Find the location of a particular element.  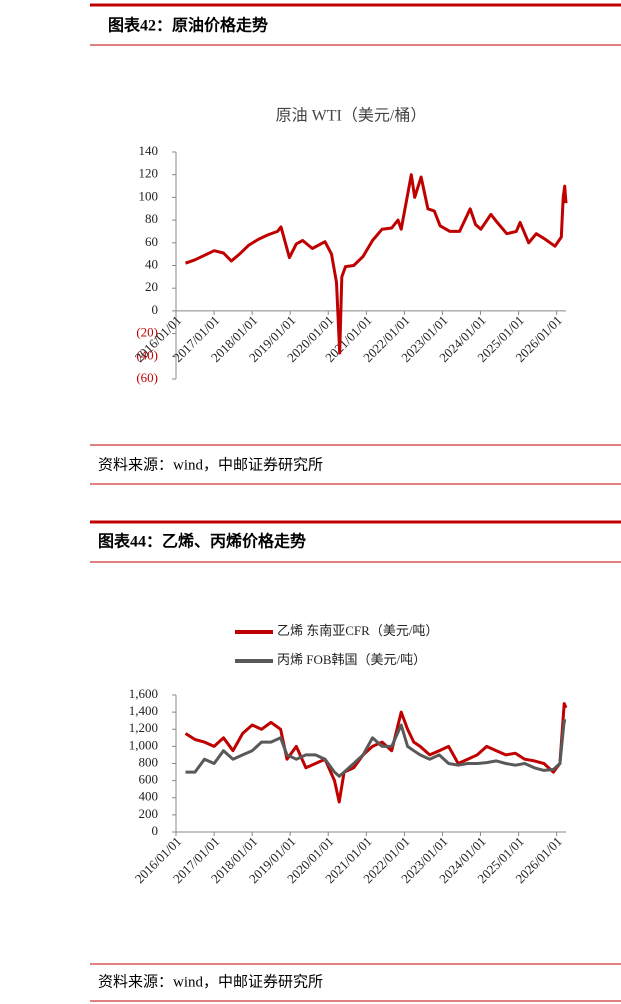

y-tick-label: (20) is located at coordinates (147, 332).